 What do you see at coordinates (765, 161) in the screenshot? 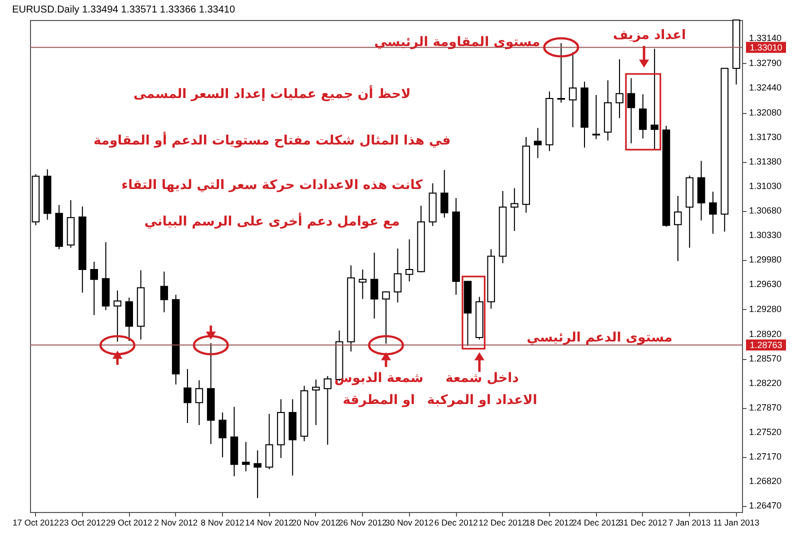
I see `y-tick-label: 1.31380` at bounding box center [765, 161].